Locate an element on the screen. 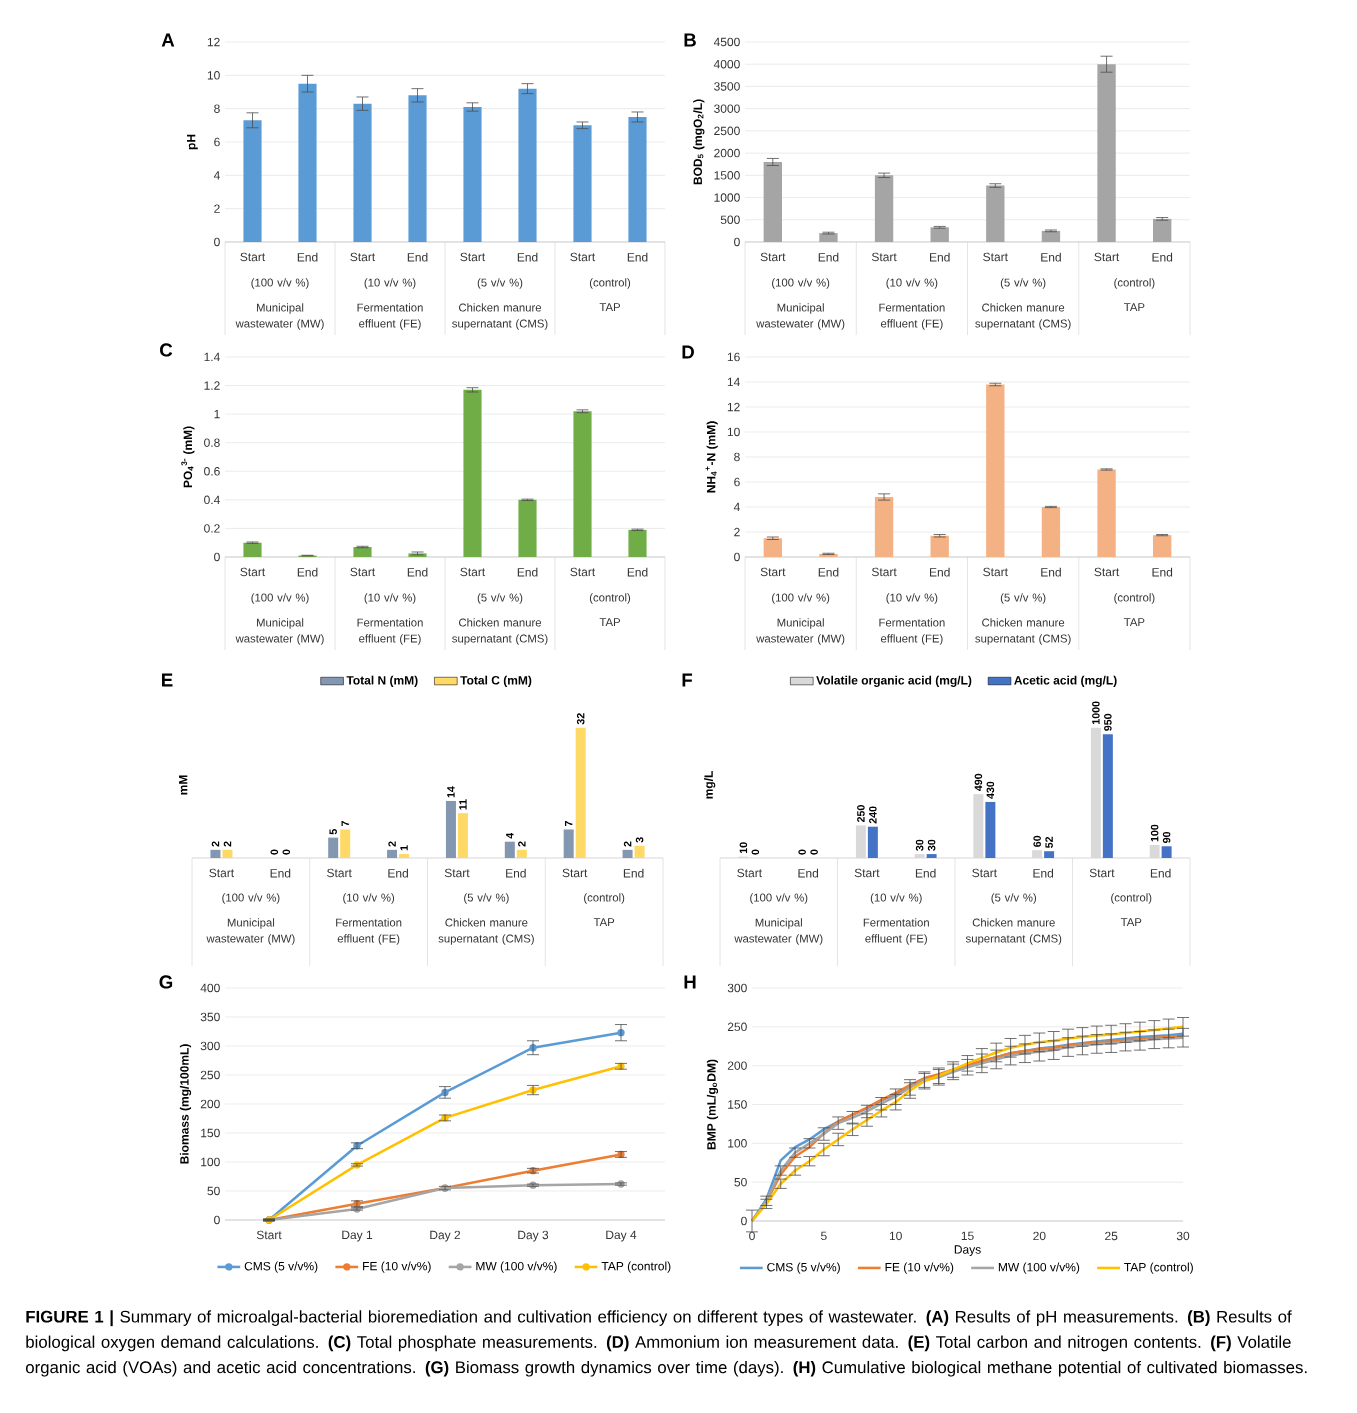  y-tick-label: 200 is located at coordinates (737, 1065).